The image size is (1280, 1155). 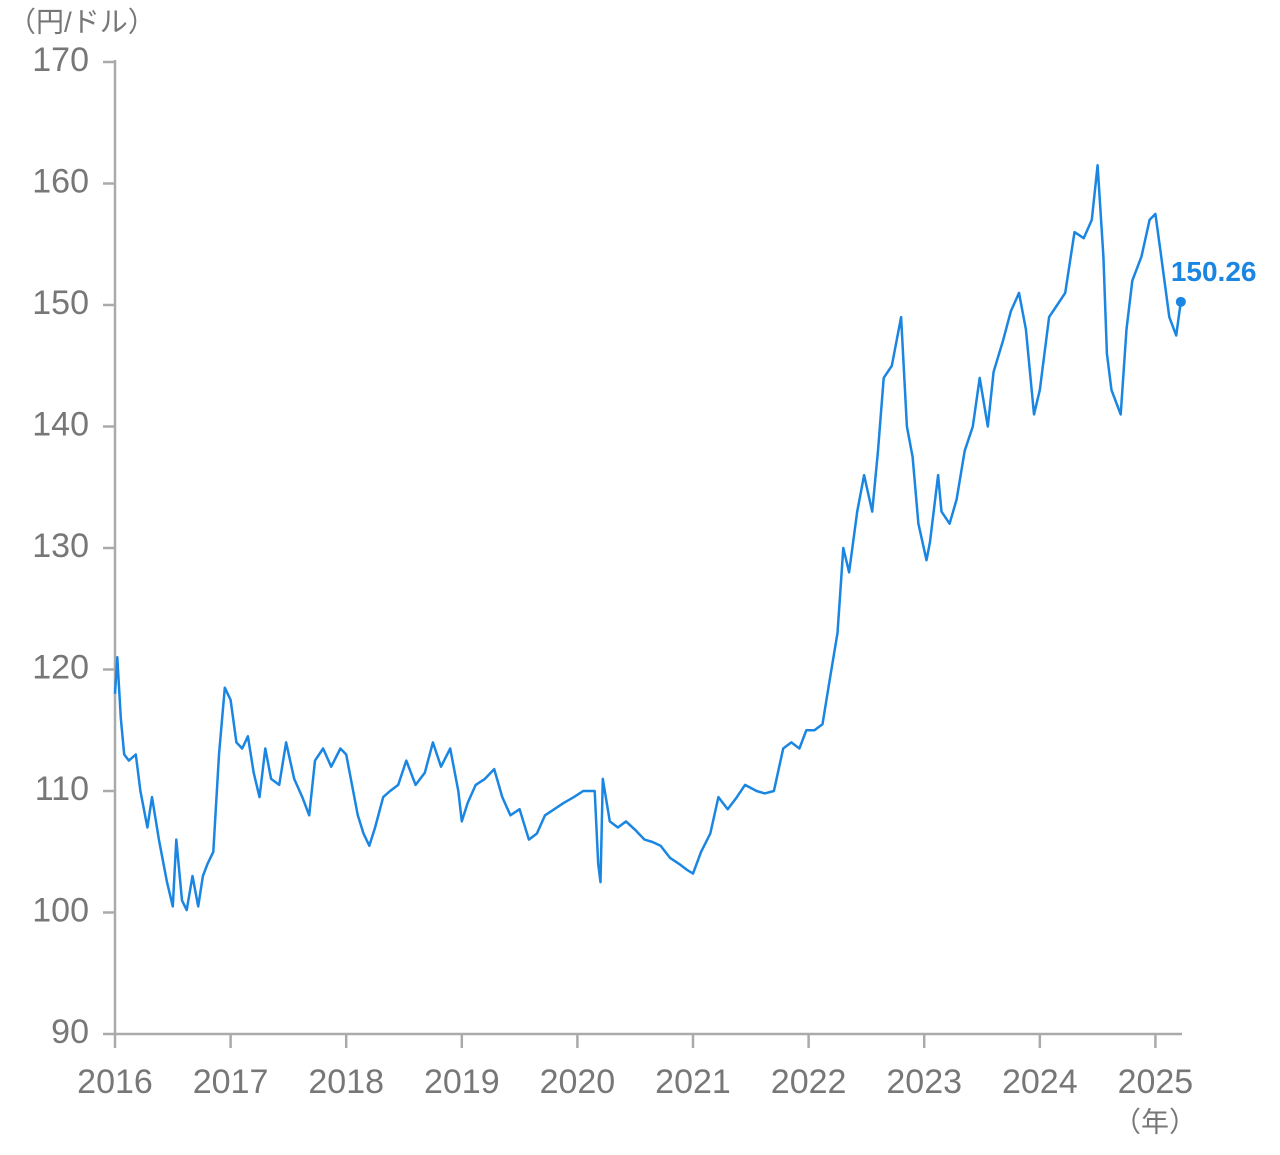 What do you see at coordinates (60, 667) in the screenshot?
I see `y-tick-label: 120` at bounding box center [60, 667].